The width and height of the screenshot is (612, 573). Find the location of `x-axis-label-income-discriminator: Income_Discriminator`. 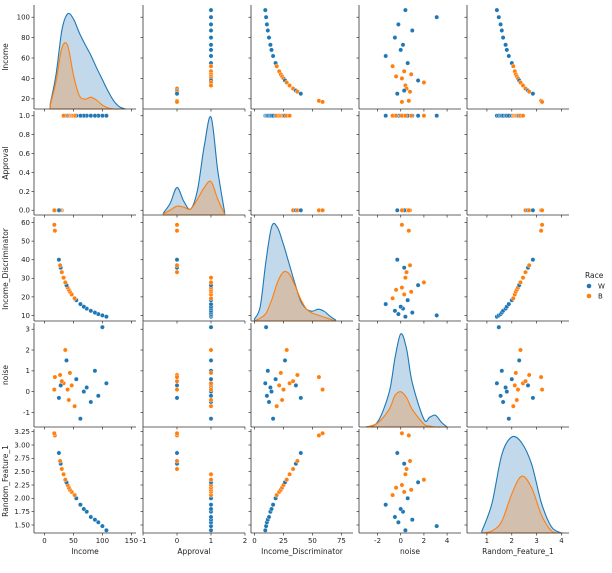

x-axis-label-income-discriminator: Income_Discriminator is located at coordinates (302, 551).